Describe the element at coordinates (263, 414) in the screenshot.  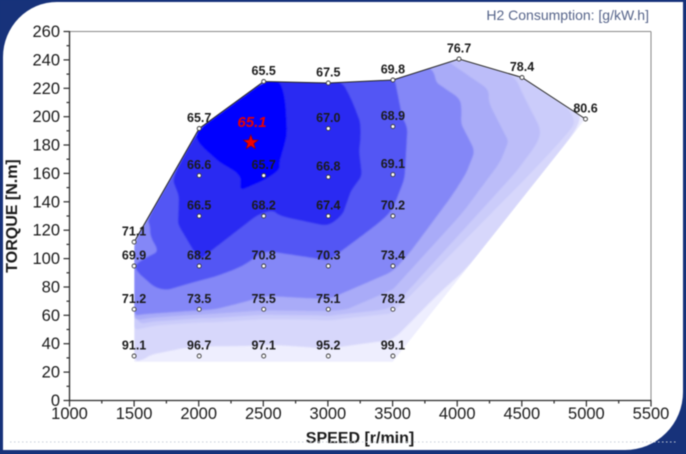
I see `svg-text: 2500` at that location.